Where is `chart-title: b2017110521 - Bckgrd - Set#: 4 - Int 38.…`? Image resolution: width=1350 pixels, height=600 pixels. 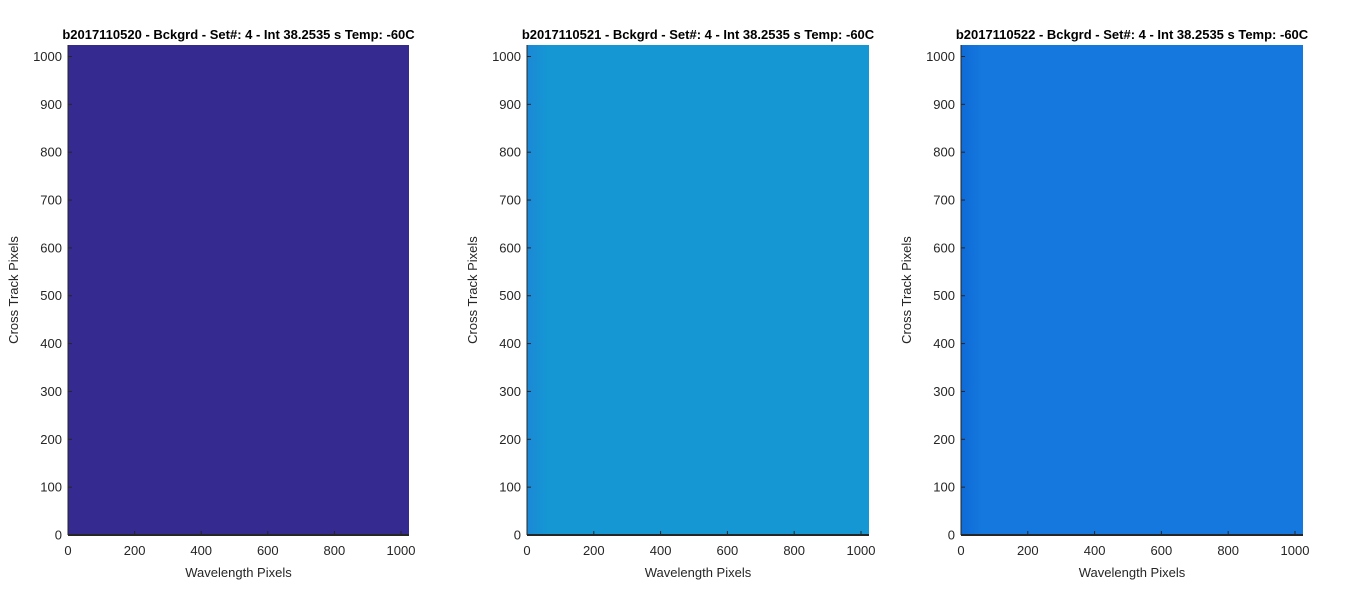 chart-title: b2017110521 - Bckgrd - Set#: 4 - Int 38.… is located at coordinates (698, 34).